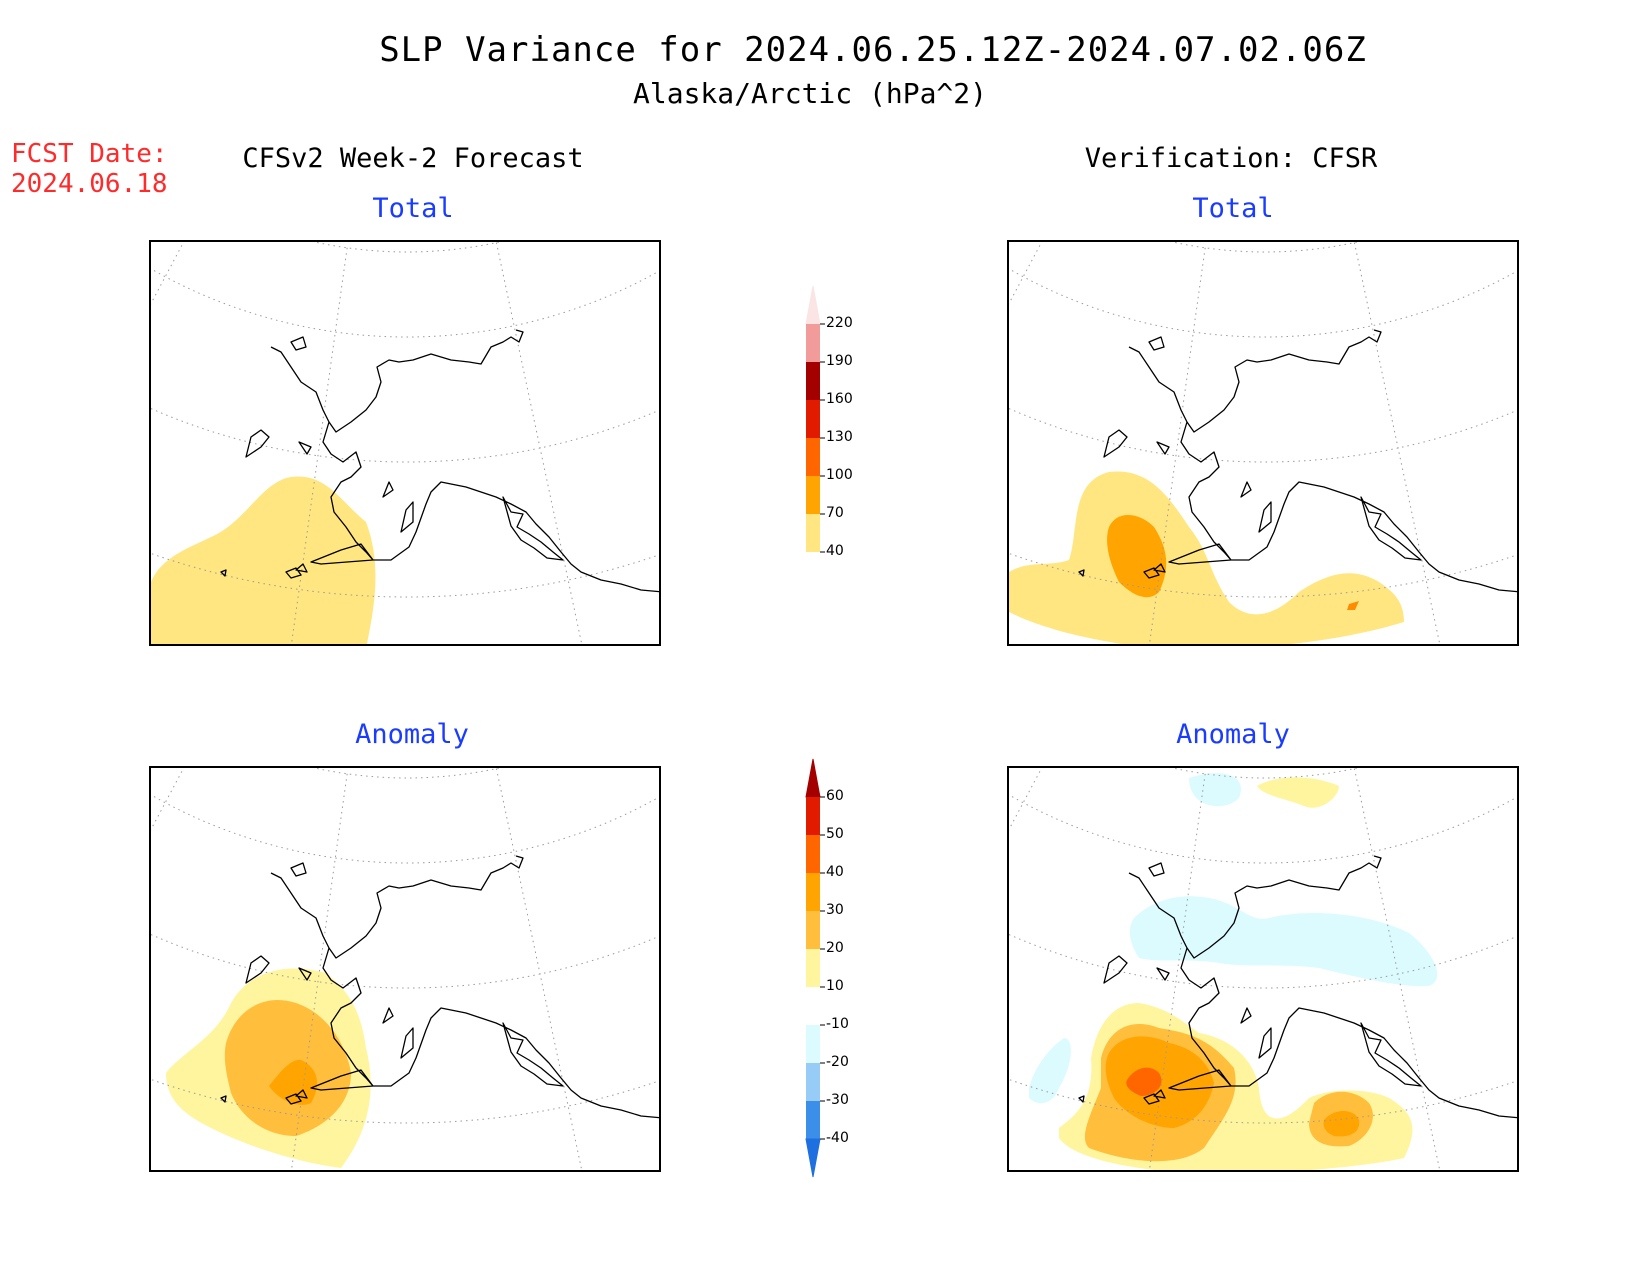 Image resolution: width=1650 pixels, height=1275 pixels. What do you see at coordinates (830, 975) in the screenshot?
I see `colorbar-anomaly: 60 50 40 30 20 10 -10 -20 -30 -40` at bounding box center [830, 975].